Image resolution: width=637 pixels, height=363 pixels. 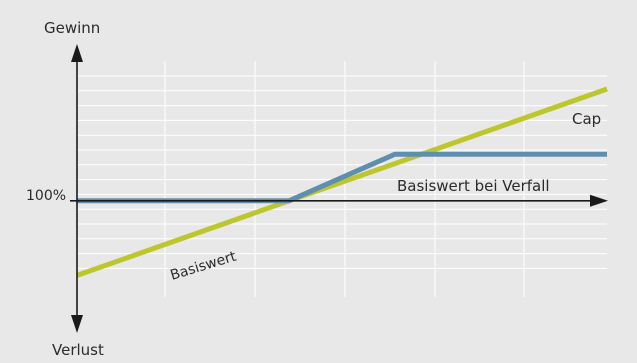 What do you see at coordinates (77, 53) in the screenshot?
I see `y-axis-arrow-up` at bounding box center [77, 53].